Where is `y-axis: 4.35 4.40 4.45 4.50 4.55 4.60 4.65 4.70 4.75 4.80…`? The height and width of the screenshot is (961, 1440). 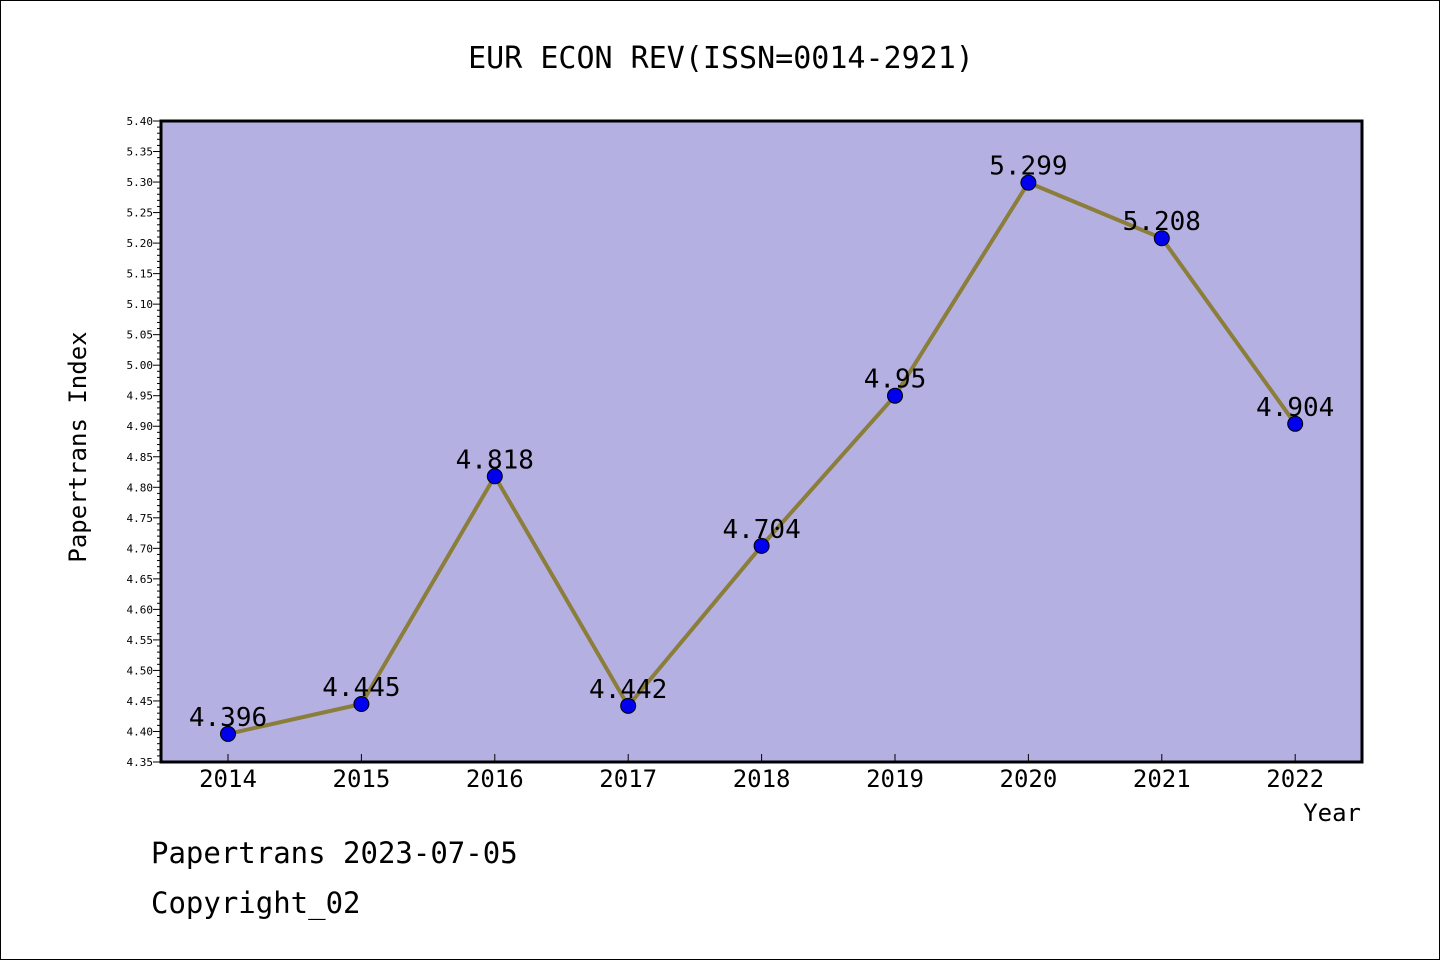
y-axis: 4.35 4.40 4.45 4.50 4.55 4.60 4.65 4.70 4.75 4.80… is located at coordinates (144, 442).